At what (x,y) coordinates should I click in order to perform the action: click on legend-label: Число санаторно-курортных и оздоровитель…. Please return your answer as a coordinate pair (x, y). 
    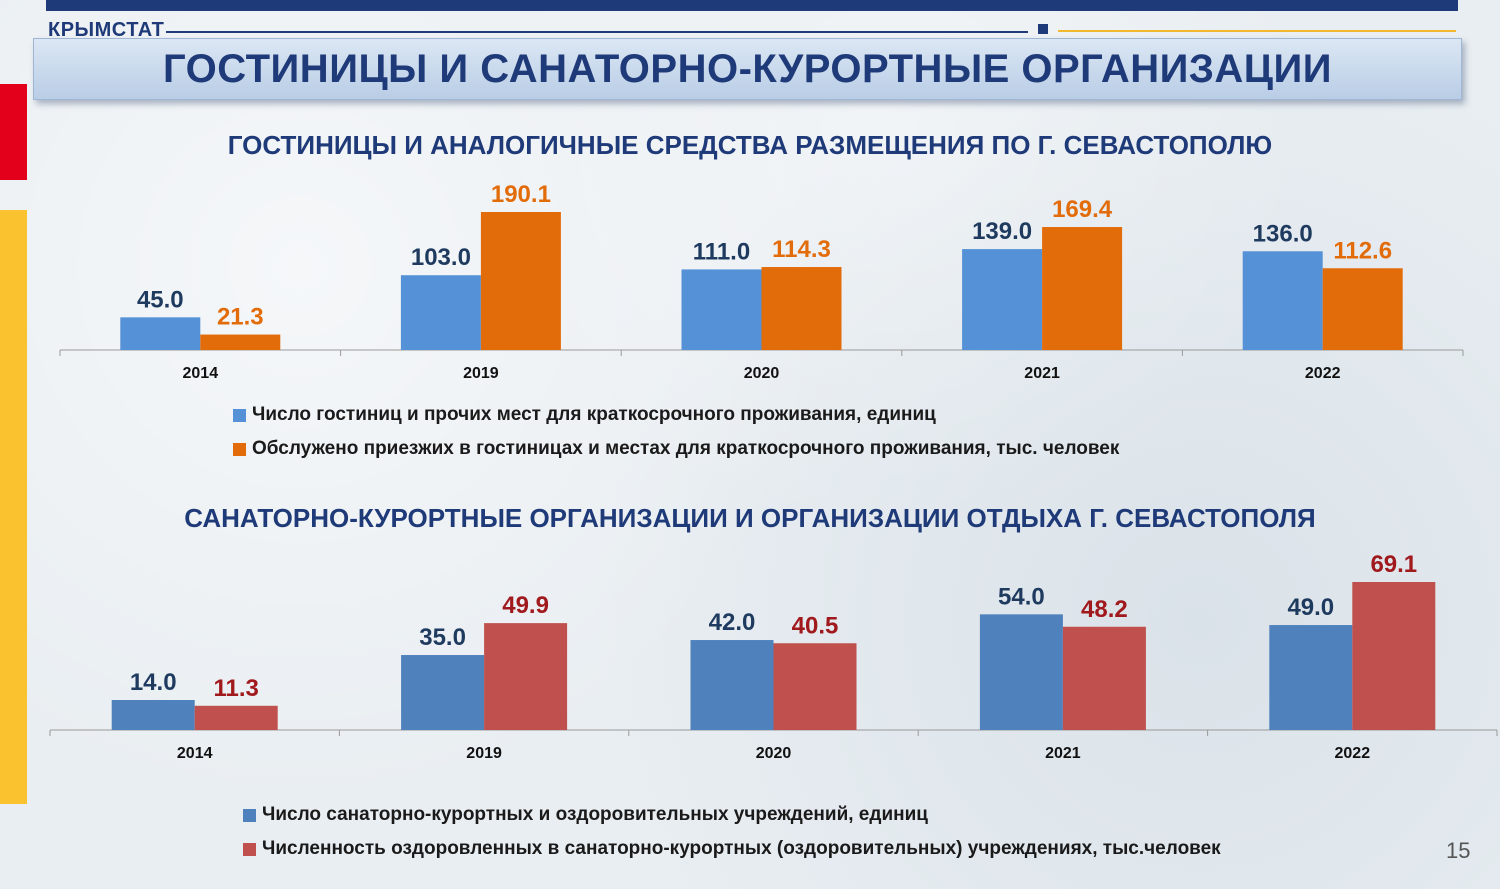
    Looking at the image, I should click on (595, 814).